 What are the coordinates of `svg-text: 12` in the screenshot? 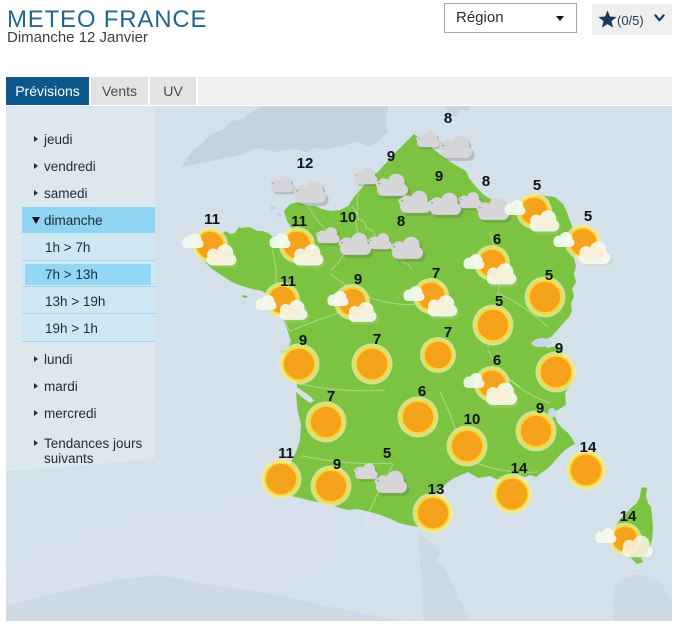 It's located at (305, 163).